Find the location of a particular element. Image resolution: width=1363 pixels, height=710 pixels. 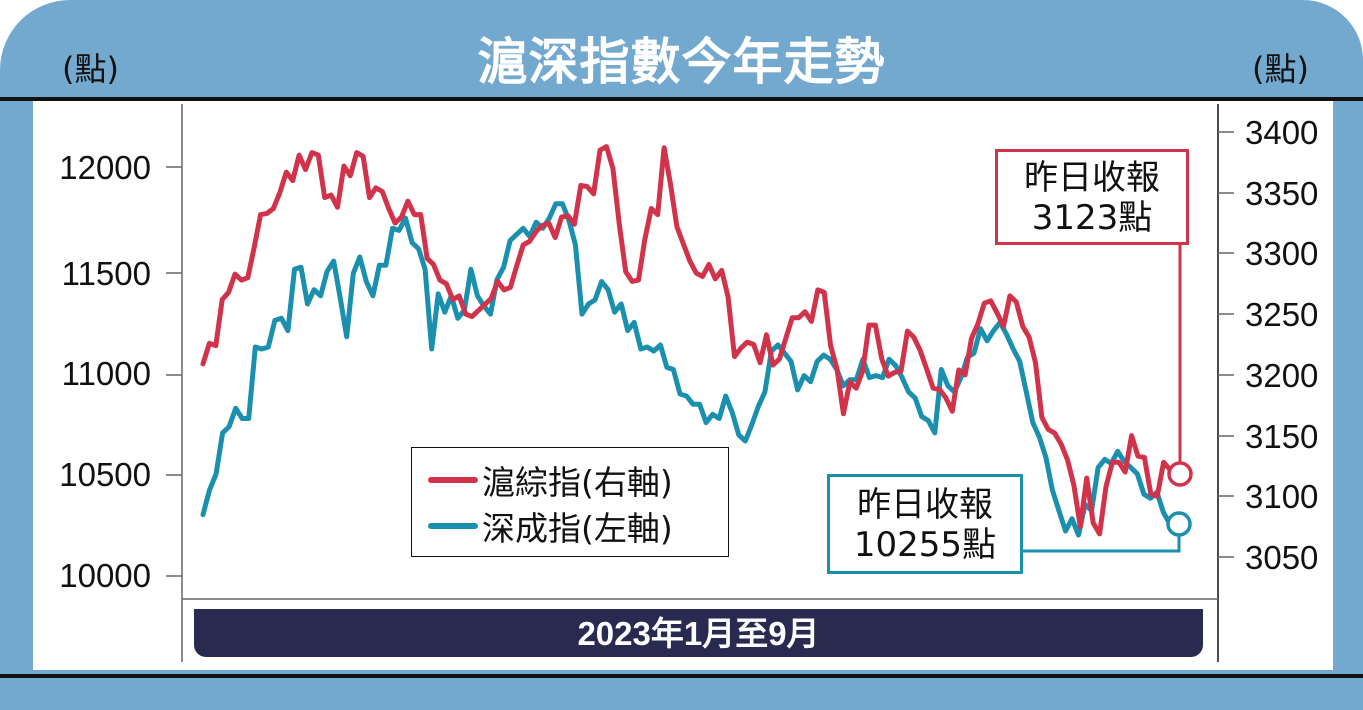

left-tick-label: 11500 is located at coordinates (106, 273).